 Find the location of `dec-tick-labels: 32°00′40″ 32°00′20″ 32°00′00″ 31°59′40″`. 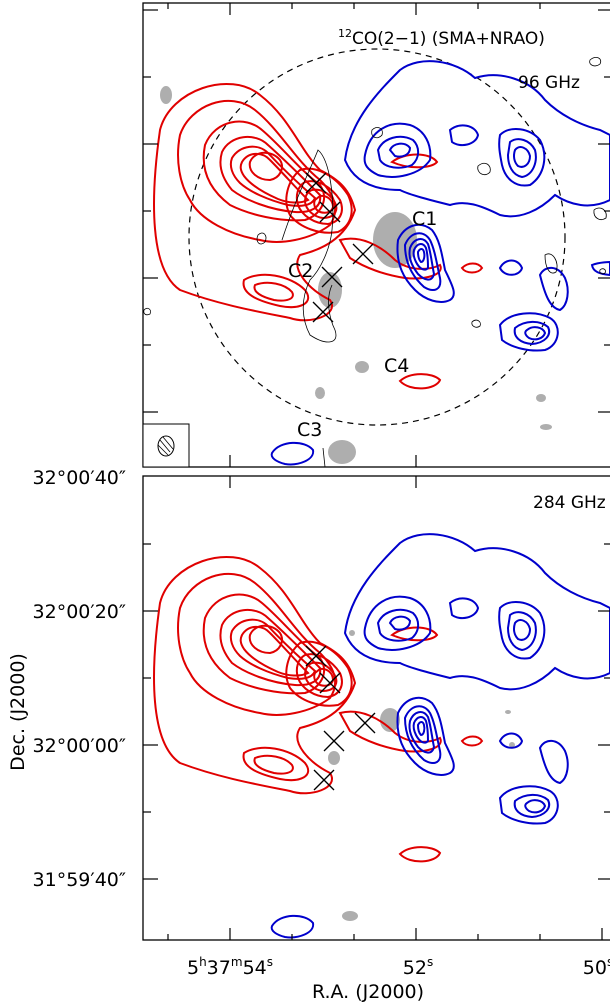

dec-tick-labels: 32°00′40″ 32°00′20″ 32°00′00″ 31°59′40″ is located at coordinates (79, 679).